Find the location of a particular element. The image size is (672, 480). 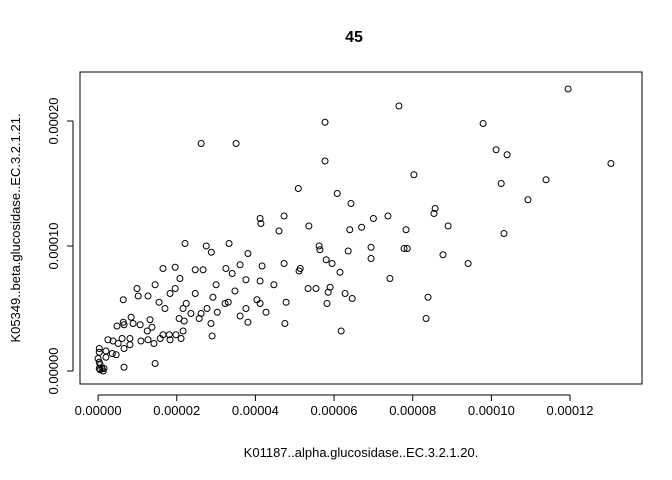

y-axis-label: K05349..beta.glucosidase..EC.3.2.1.21. is located at coordinates (15, 227).